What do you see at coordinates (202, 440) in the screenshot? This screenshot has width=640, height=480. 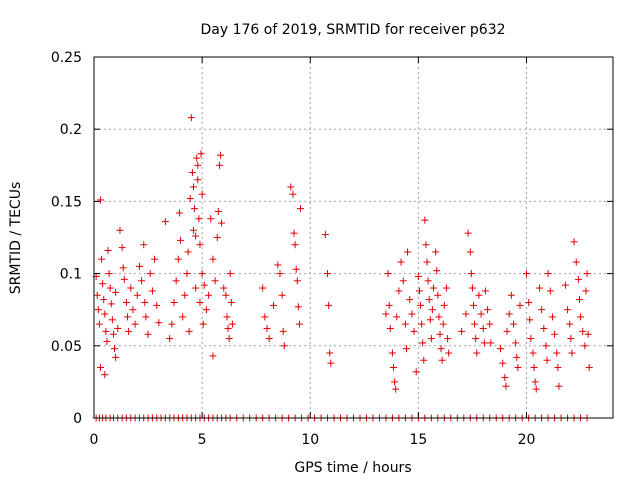 I see `x-tick-label: 5` at bounding box center [202, 440].